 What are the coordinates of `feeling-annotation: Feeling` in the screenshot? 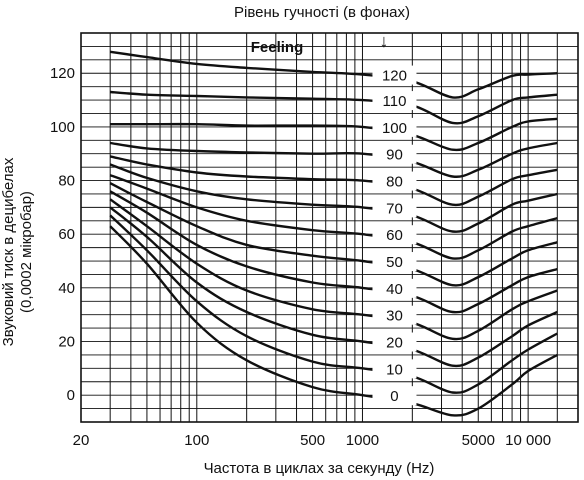 It's located at (277, 47).